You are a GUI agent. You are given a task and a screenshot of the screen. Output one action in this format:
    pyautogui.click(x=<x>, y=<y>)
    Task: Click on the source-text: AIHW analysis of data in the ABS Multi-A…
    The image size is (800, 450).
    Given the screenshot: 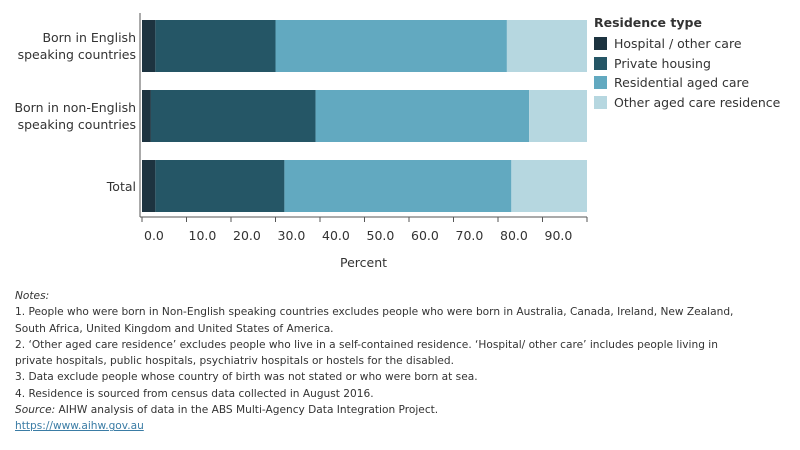 What is the action you would take?
    pyautogui.click(x=247, y=410)
    